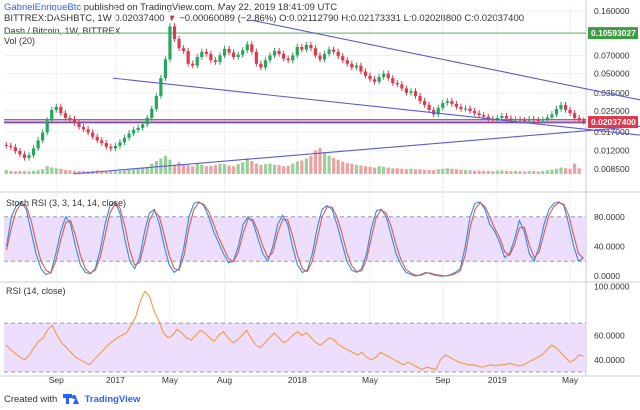  What do you see at coordinates (612, 286) in the screenshot?
I see `rsi-y-tick-label: 100.0000` at bounding box center [612, 286].